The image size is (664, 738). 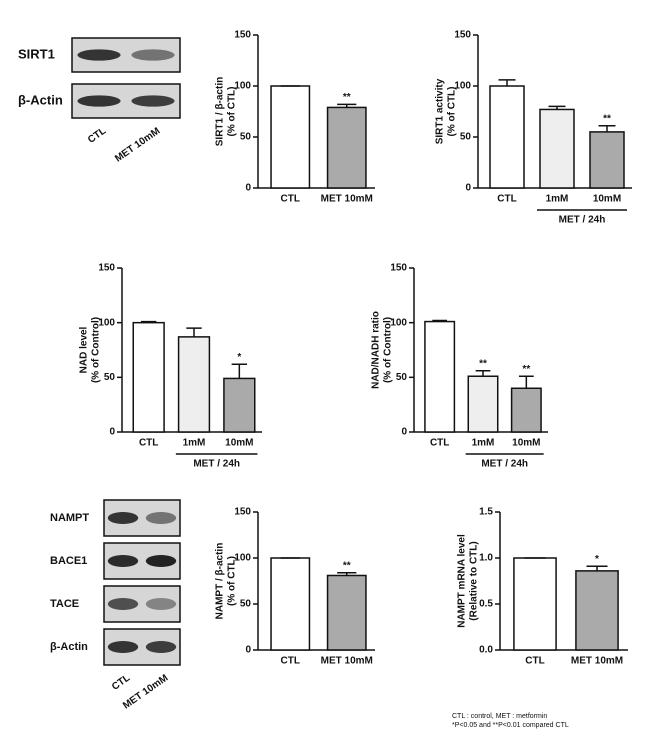 What do you see at coordinates (462, 581) in the screenshot?
I see `y-axis-label: NAMPT mRNA level` at bounding box center [462, 581].